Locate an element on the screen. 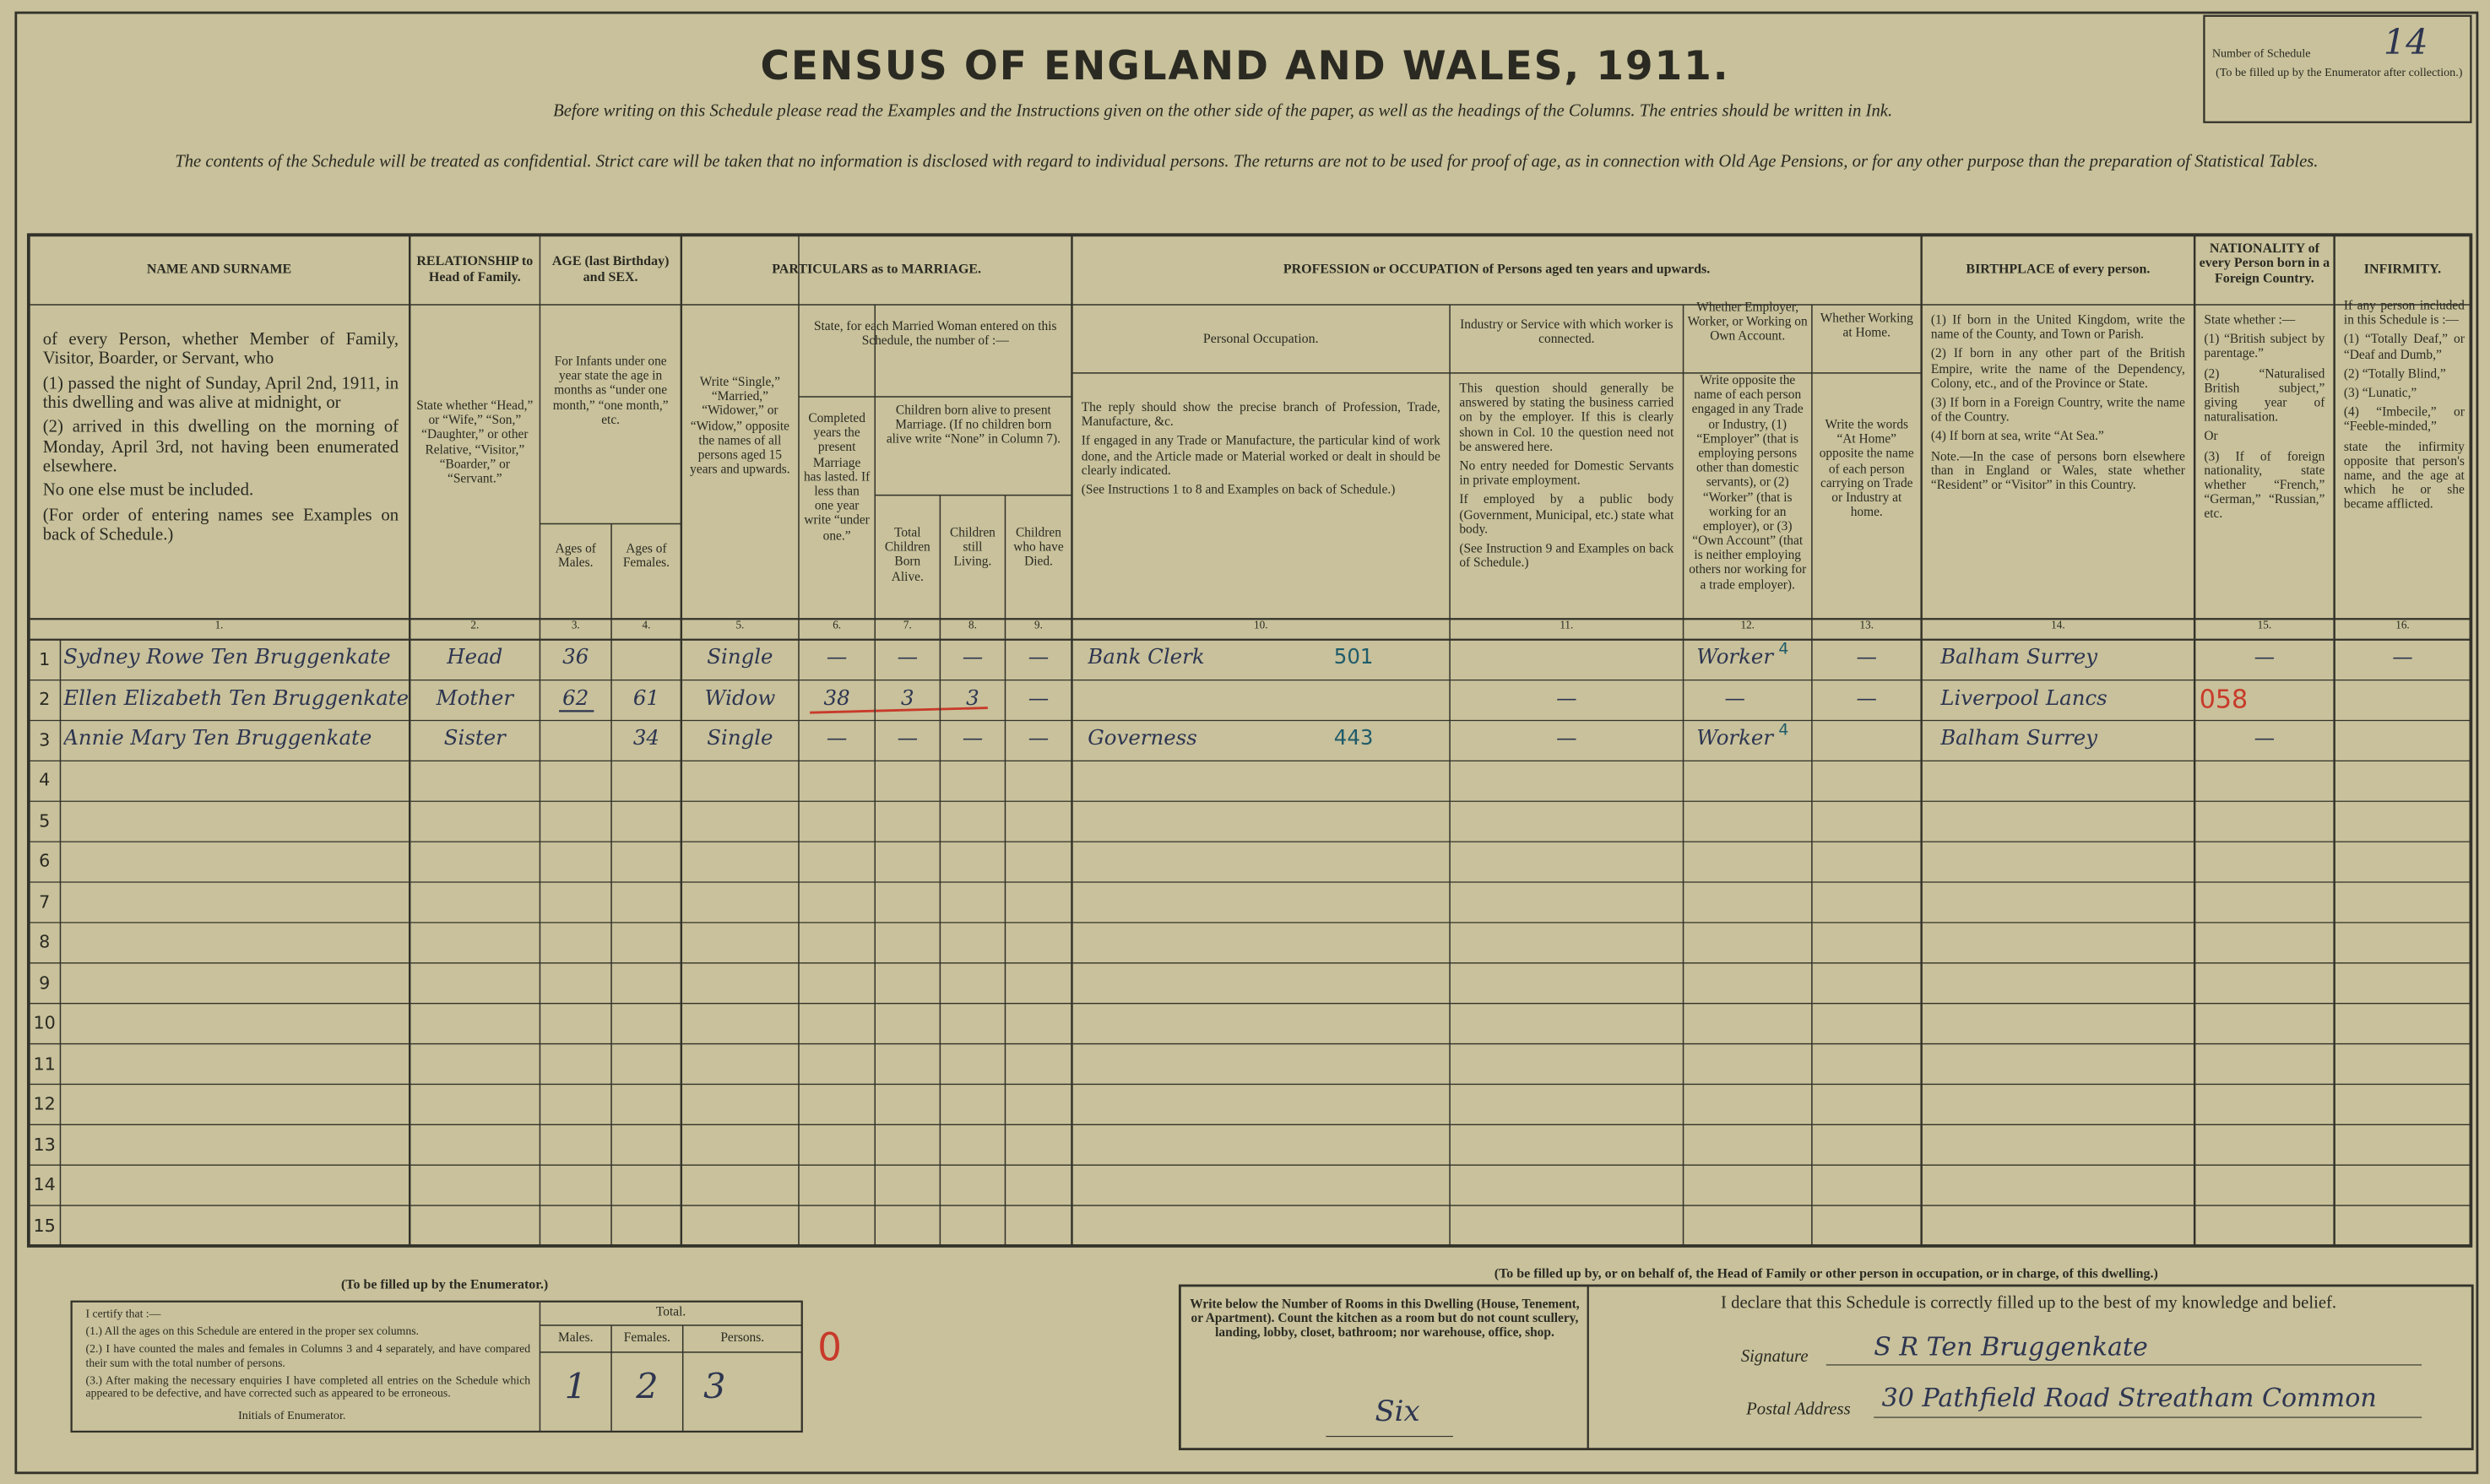  initials-label: Initials of Enumerator. is located at coordinates (292, 1415).